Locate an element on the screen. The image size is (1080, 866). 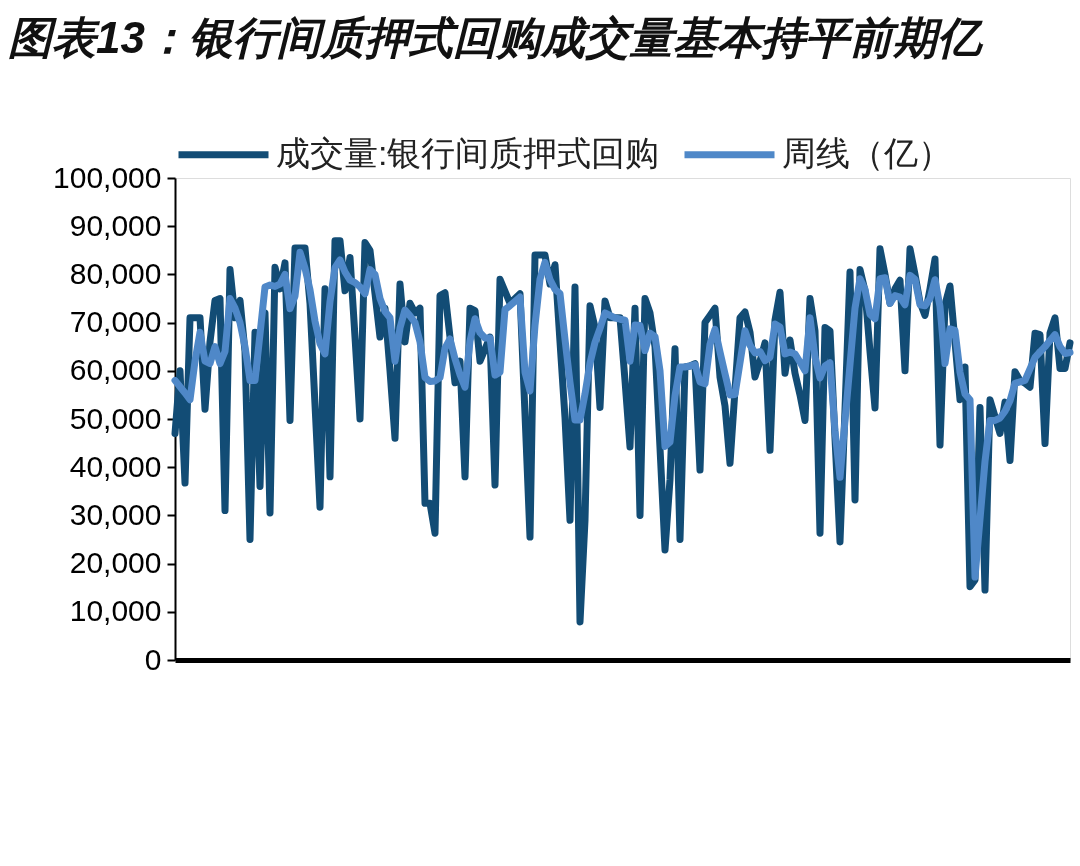
legend-label: 成交量:银行间质押式回购 is located at coordinates (468, 152).